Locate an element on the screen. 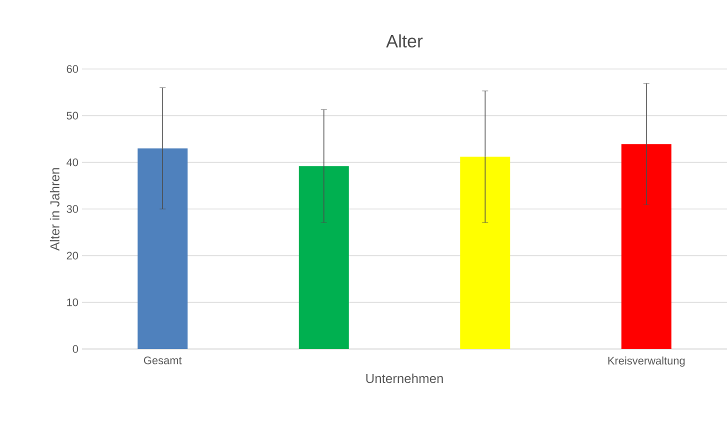 The image size is (727, 446). y-axis-title: Alter in Jahren is located at coordinates (55, 209).